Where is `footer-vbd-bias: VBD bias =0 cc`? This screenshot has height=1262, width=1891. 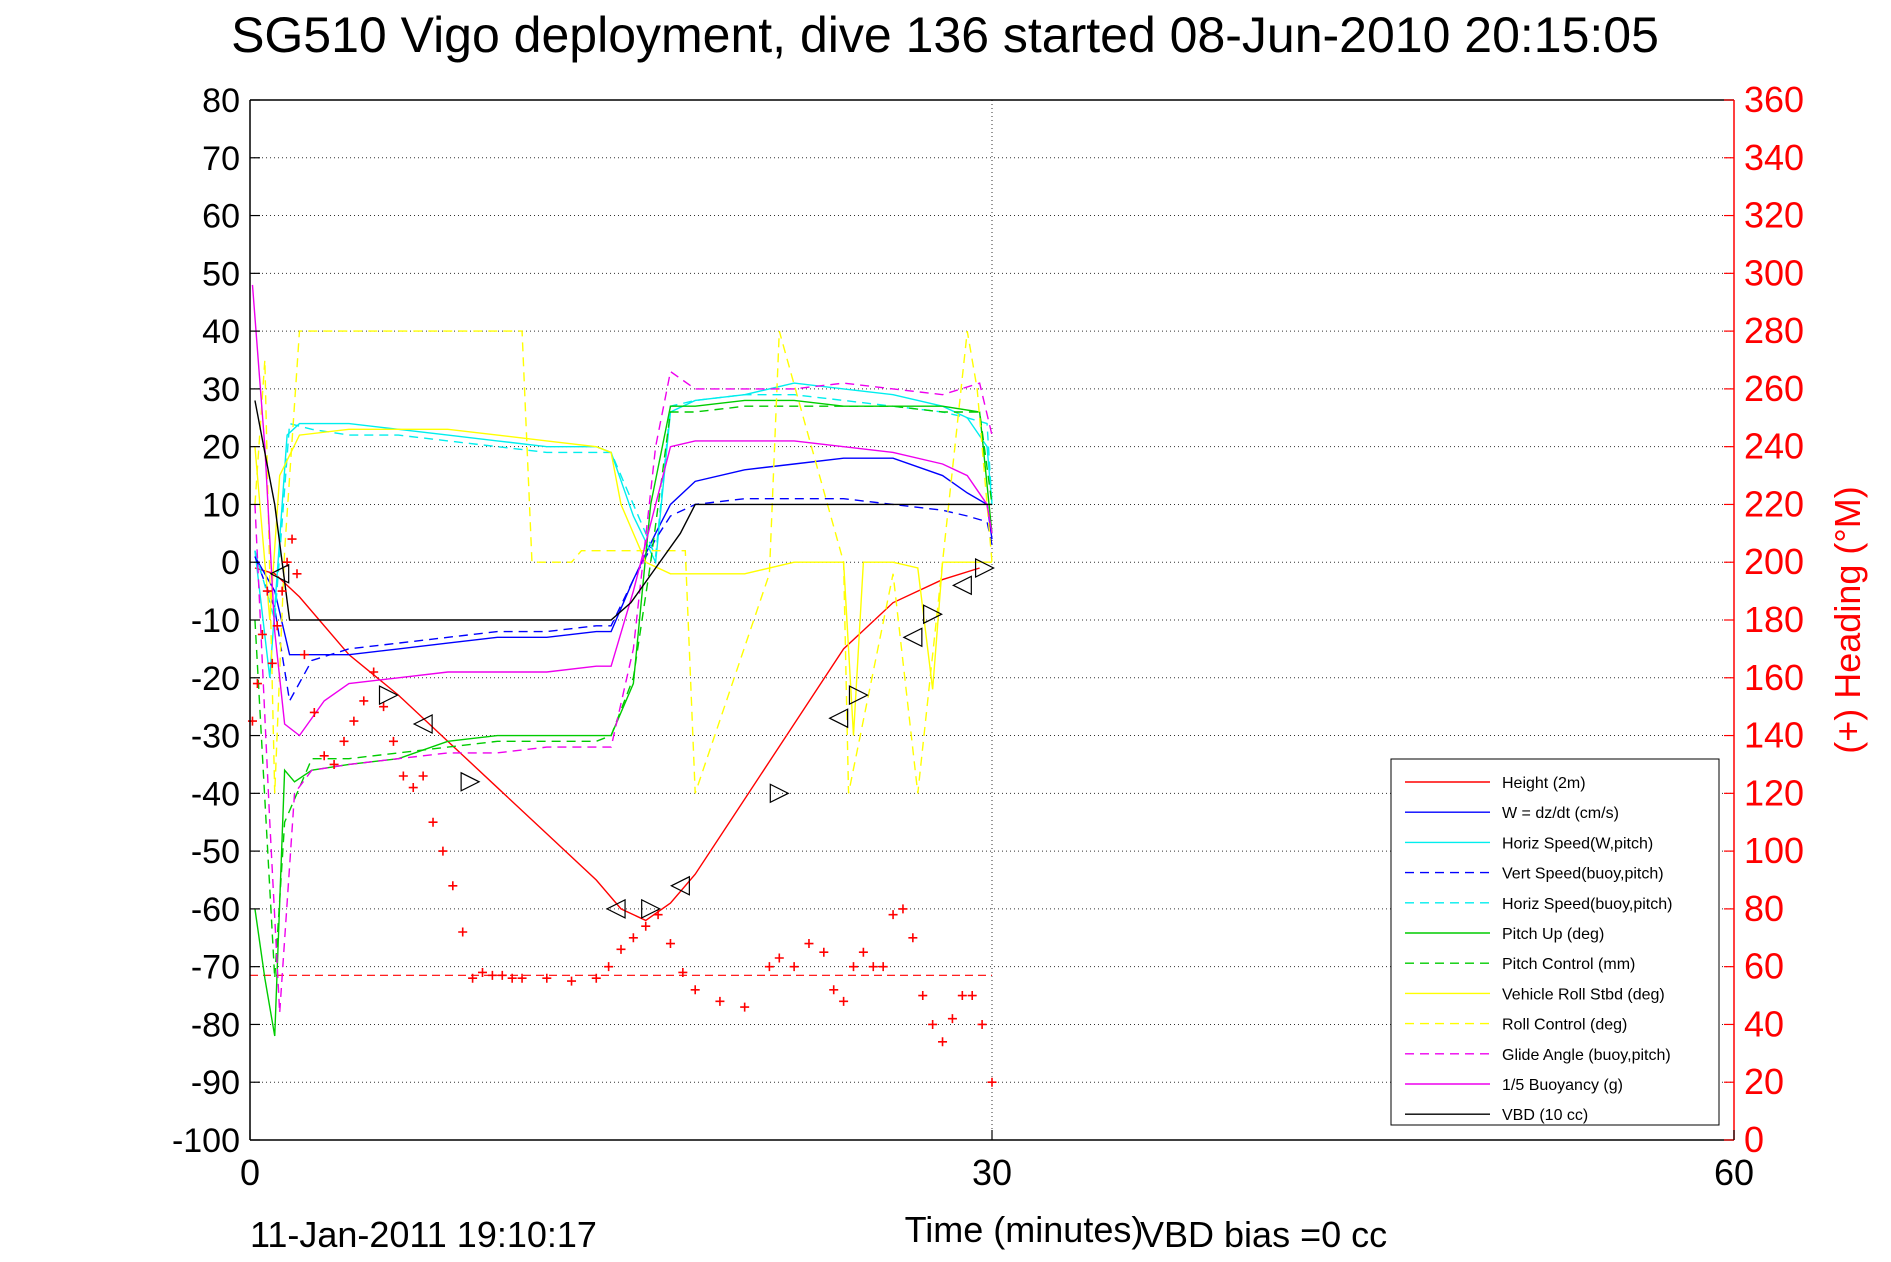
footer-vbd-bias: VBD bias =0 cc is located at coordinates (1263, 1234).